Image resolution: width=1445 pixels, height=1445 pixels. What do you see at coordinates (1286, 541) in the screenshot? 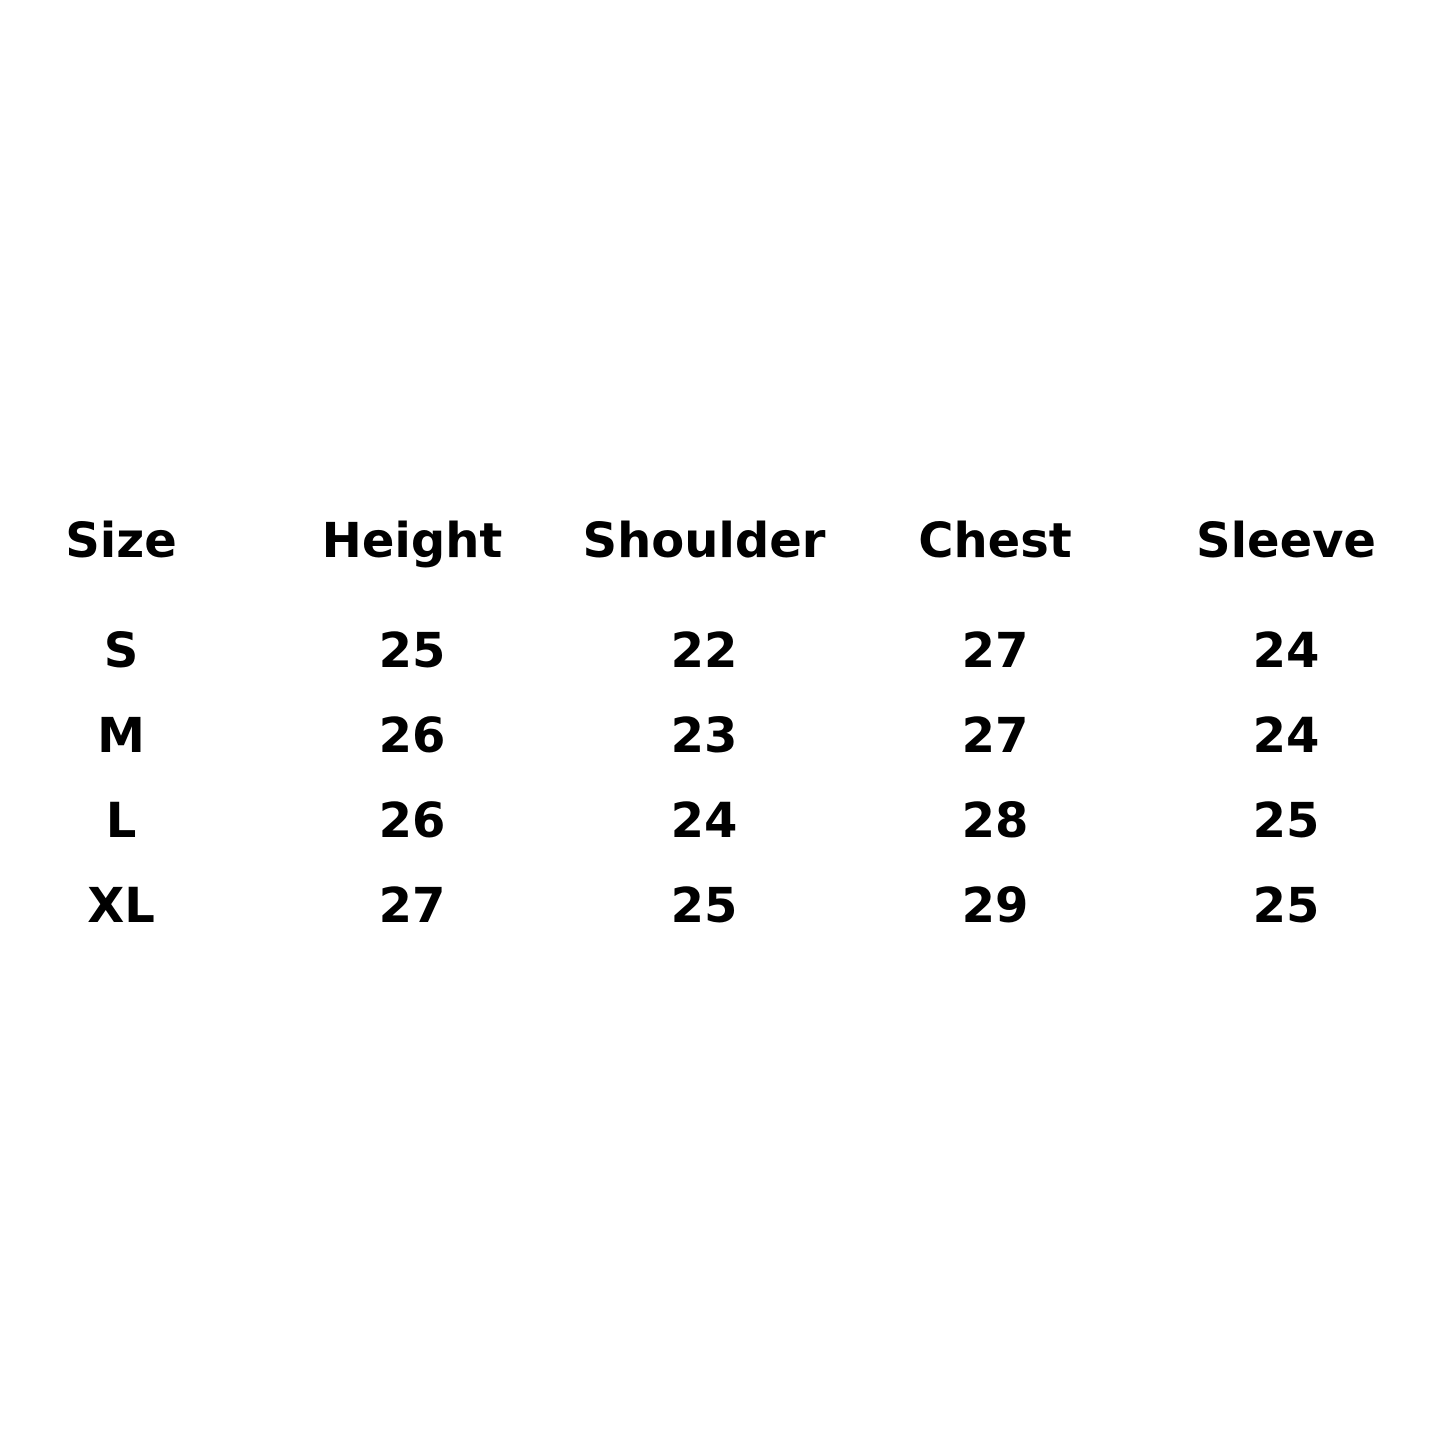
I see `header-cell: Sleeve` at bounding box center [1286, 541].